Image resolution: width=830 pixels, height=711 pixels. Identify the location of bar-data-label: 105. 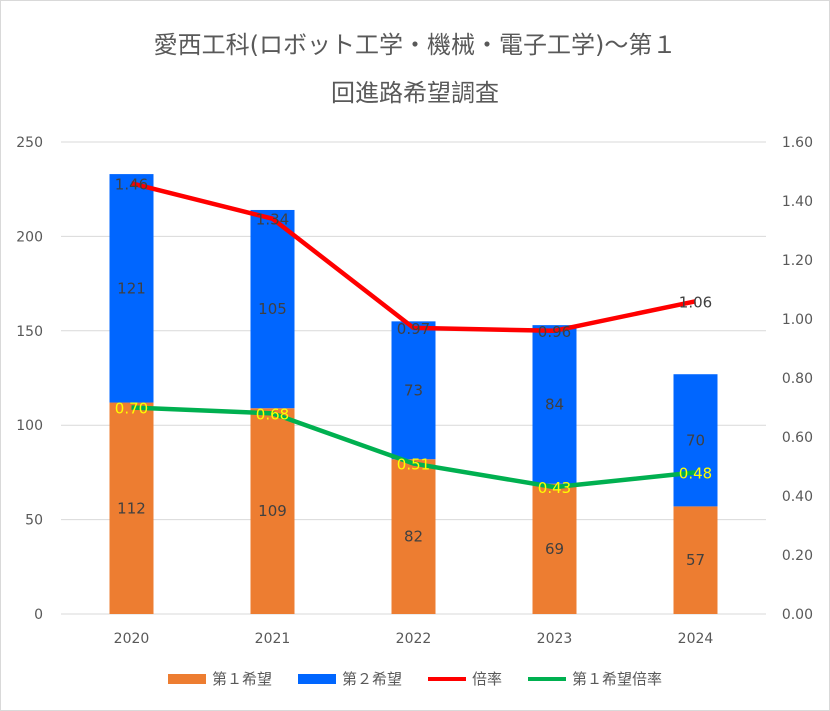
(272, 309).